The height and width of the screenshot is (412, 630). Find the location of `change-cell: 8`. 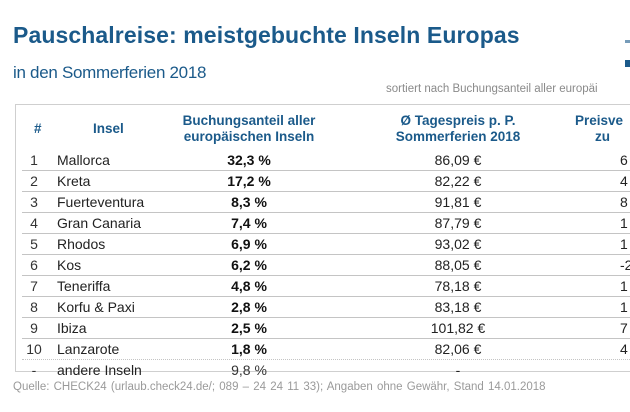

change-cell: 8 is located at coordinates (624, 202).